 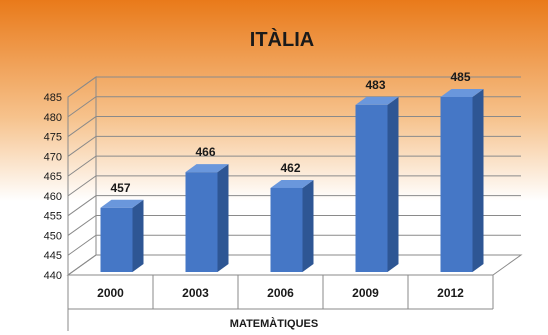 What do you see at coordinates (274, 323) in the screenshot?
I see `x-axis-title: MATEMÀTIQUES` at bounding box center [274, 323].